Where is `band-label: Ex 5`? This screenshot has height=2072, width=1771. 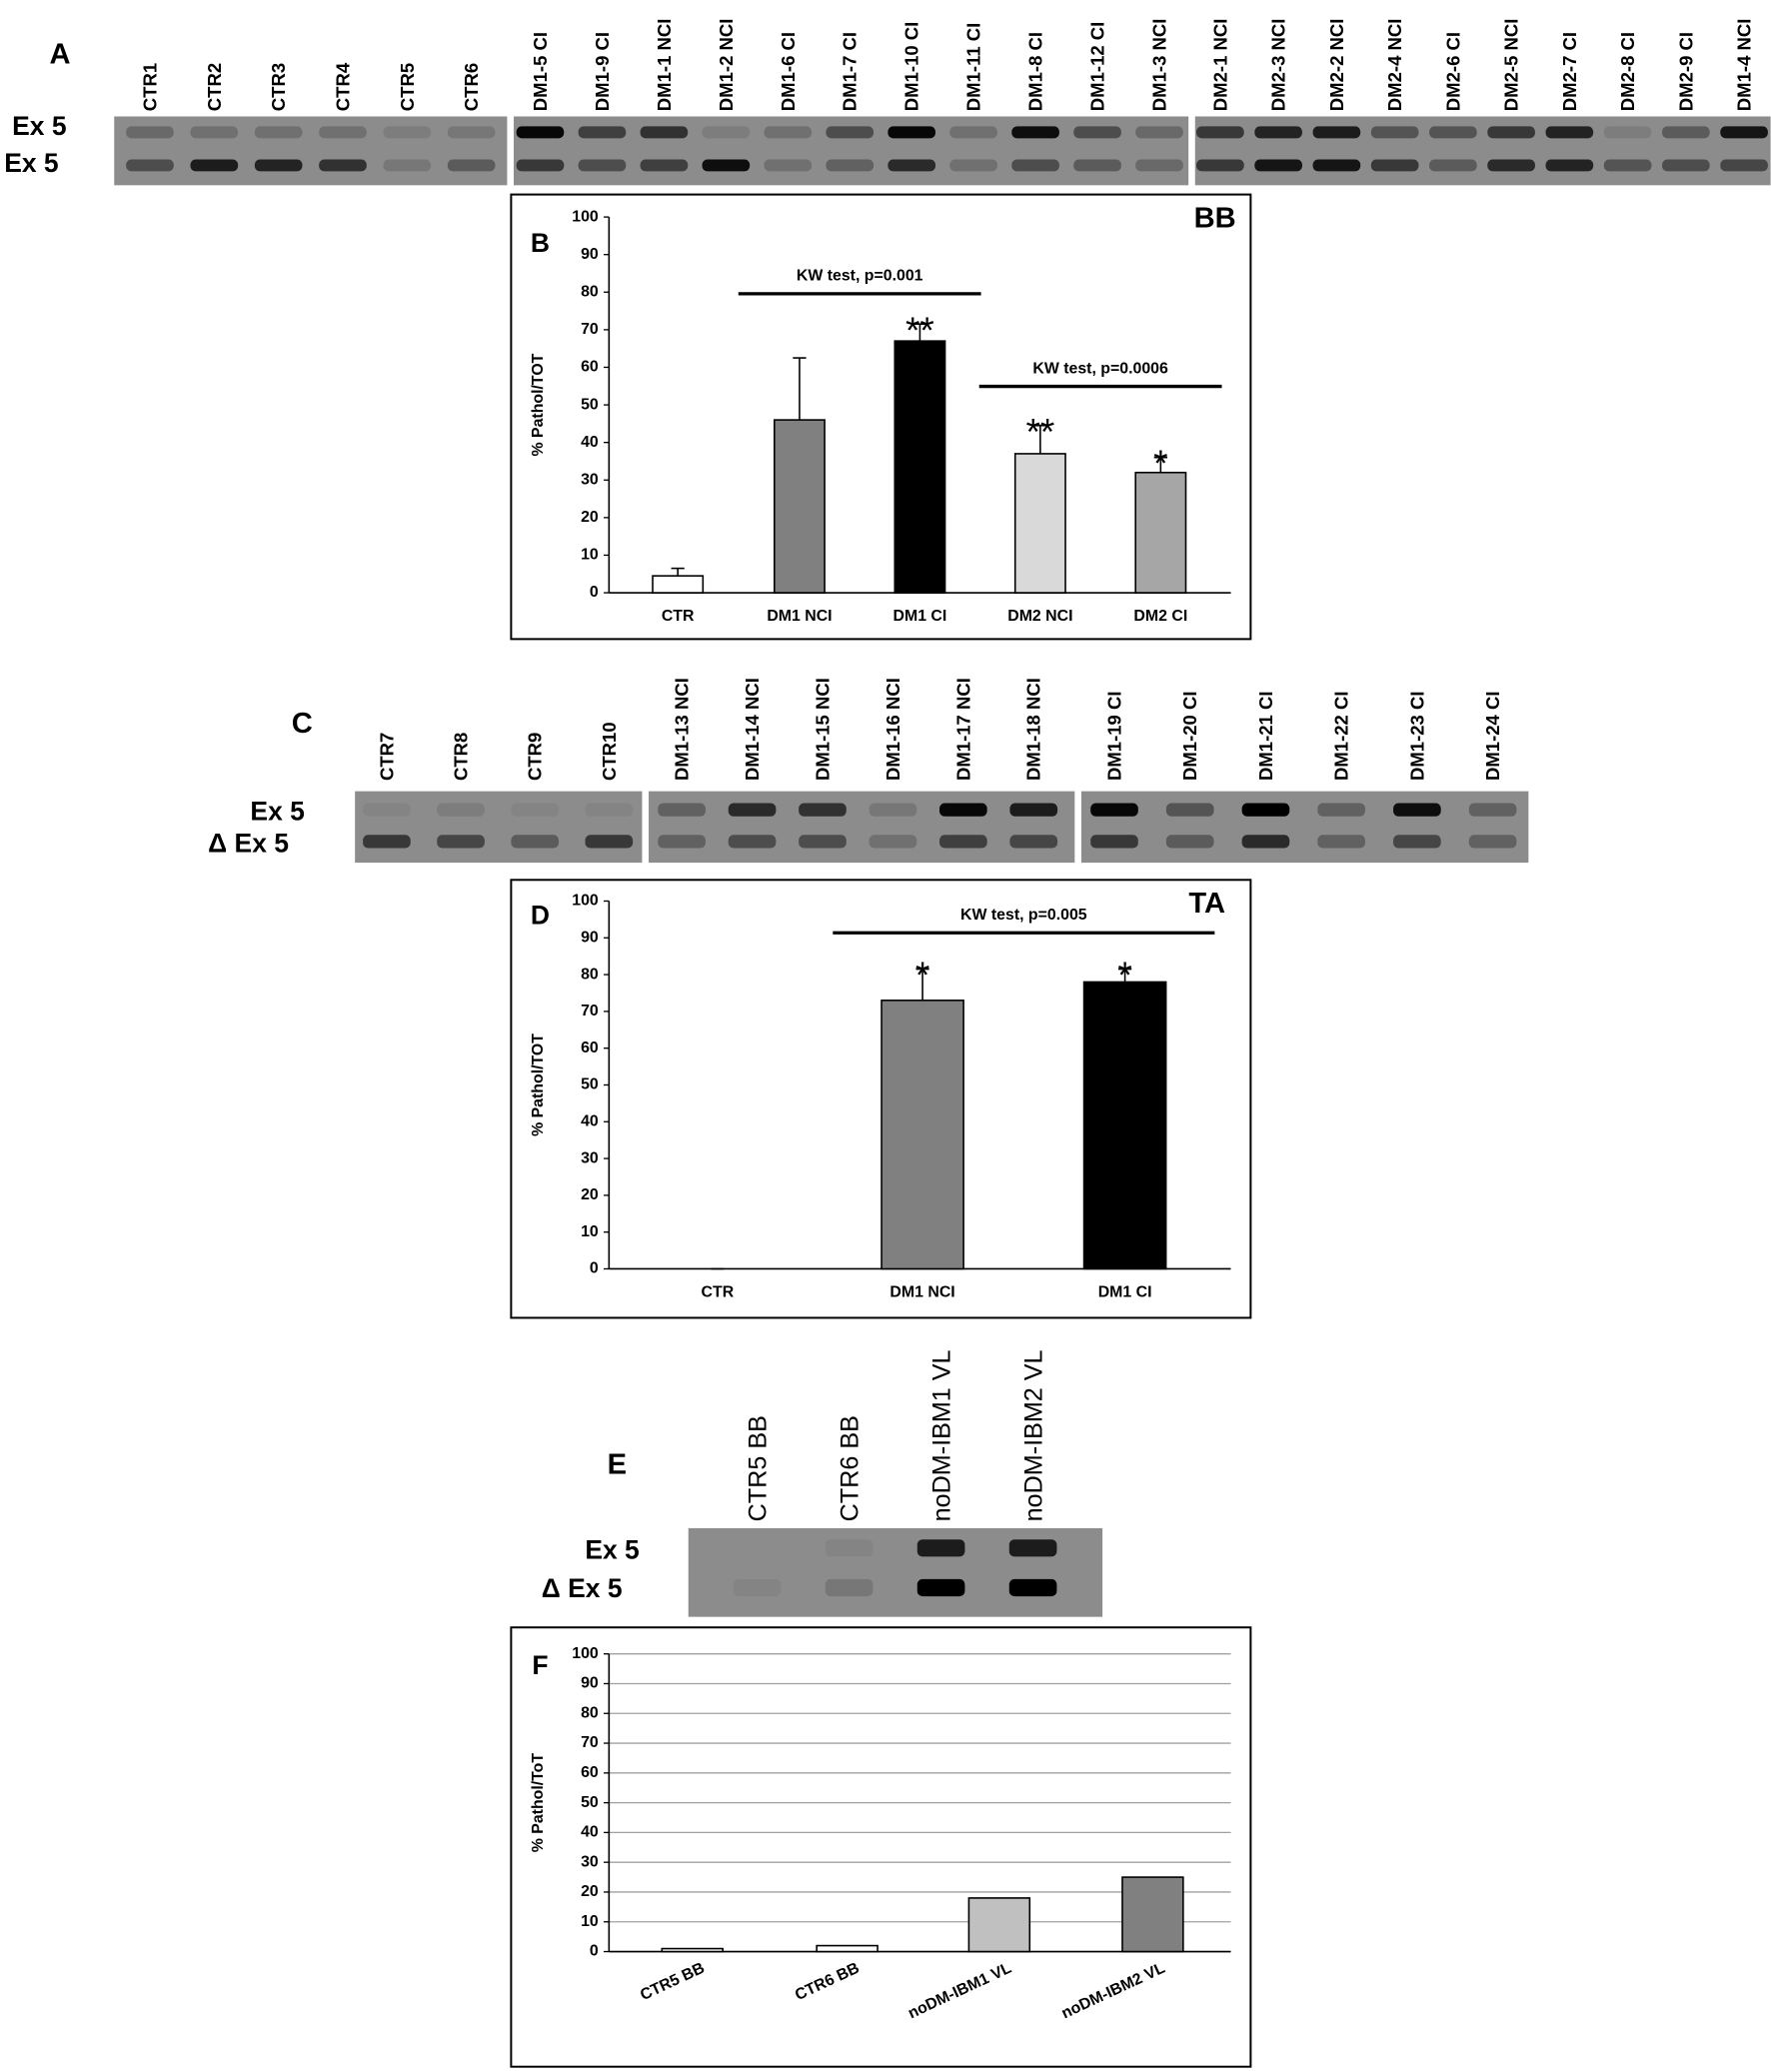 band-label: Ex 5 is located at coordinates (39, 126).